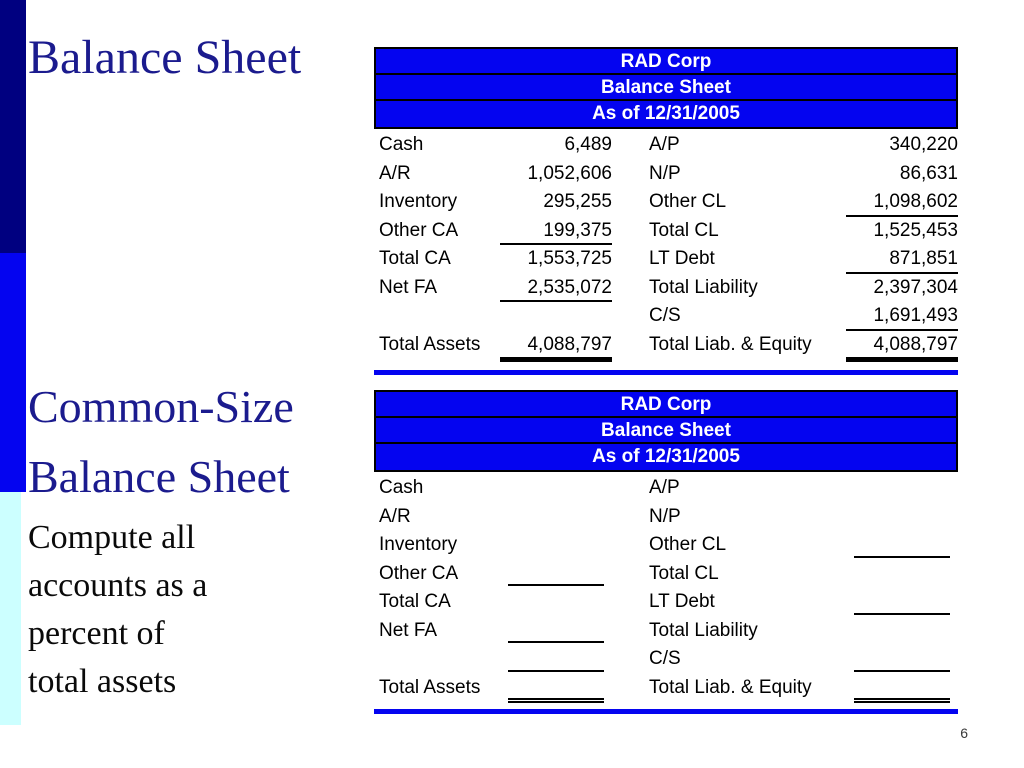 Image resolution: width=1024 pixels, height=768 pixels. I want to click on note-line2: accounts as a, so click(118, 585).